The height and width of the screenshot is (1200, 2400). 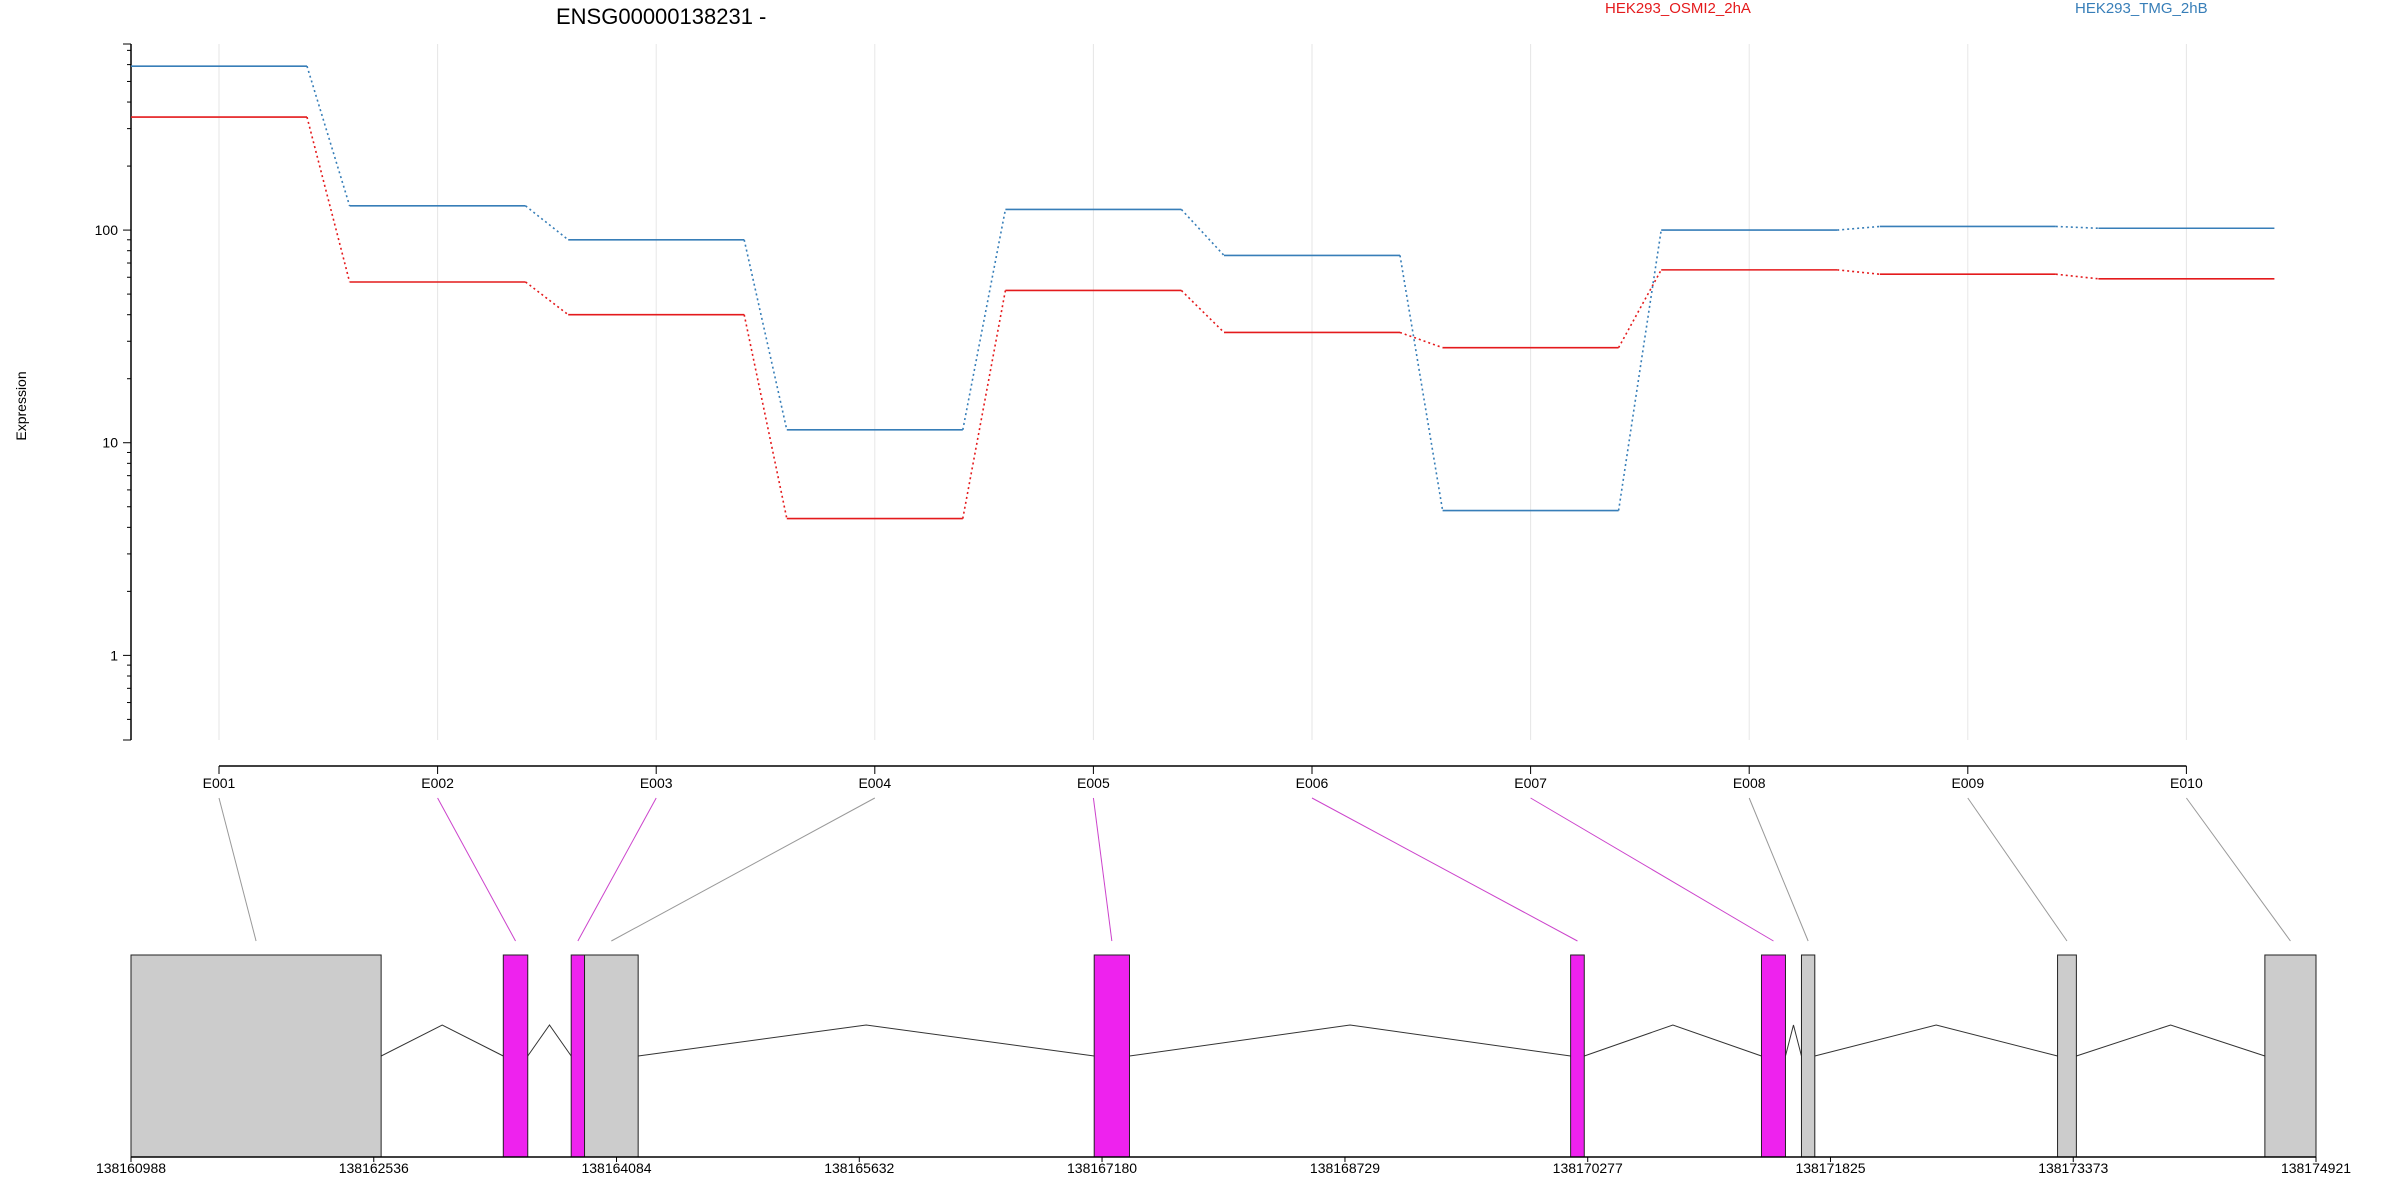 What do you see at coordinates (21, 405) in the screenshot?
I see `y-axis-label: Expression` at bounding box center [21, 405].